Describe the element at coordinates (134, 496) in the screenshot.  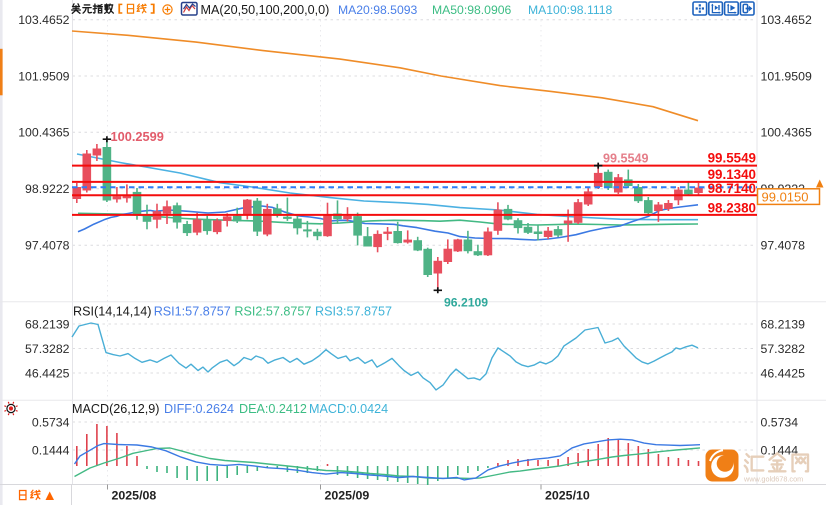
I see `svg-text: 2025/08` at that location.